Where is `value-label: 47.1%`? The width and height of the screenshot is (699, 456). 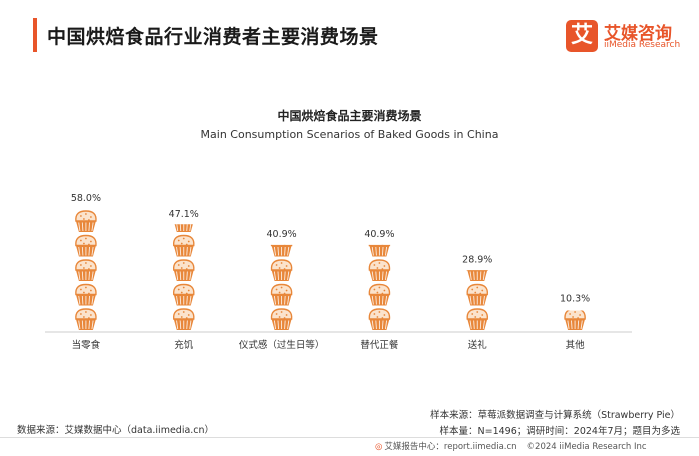 value-label: 47.1% is located at coordinates (184, 214).